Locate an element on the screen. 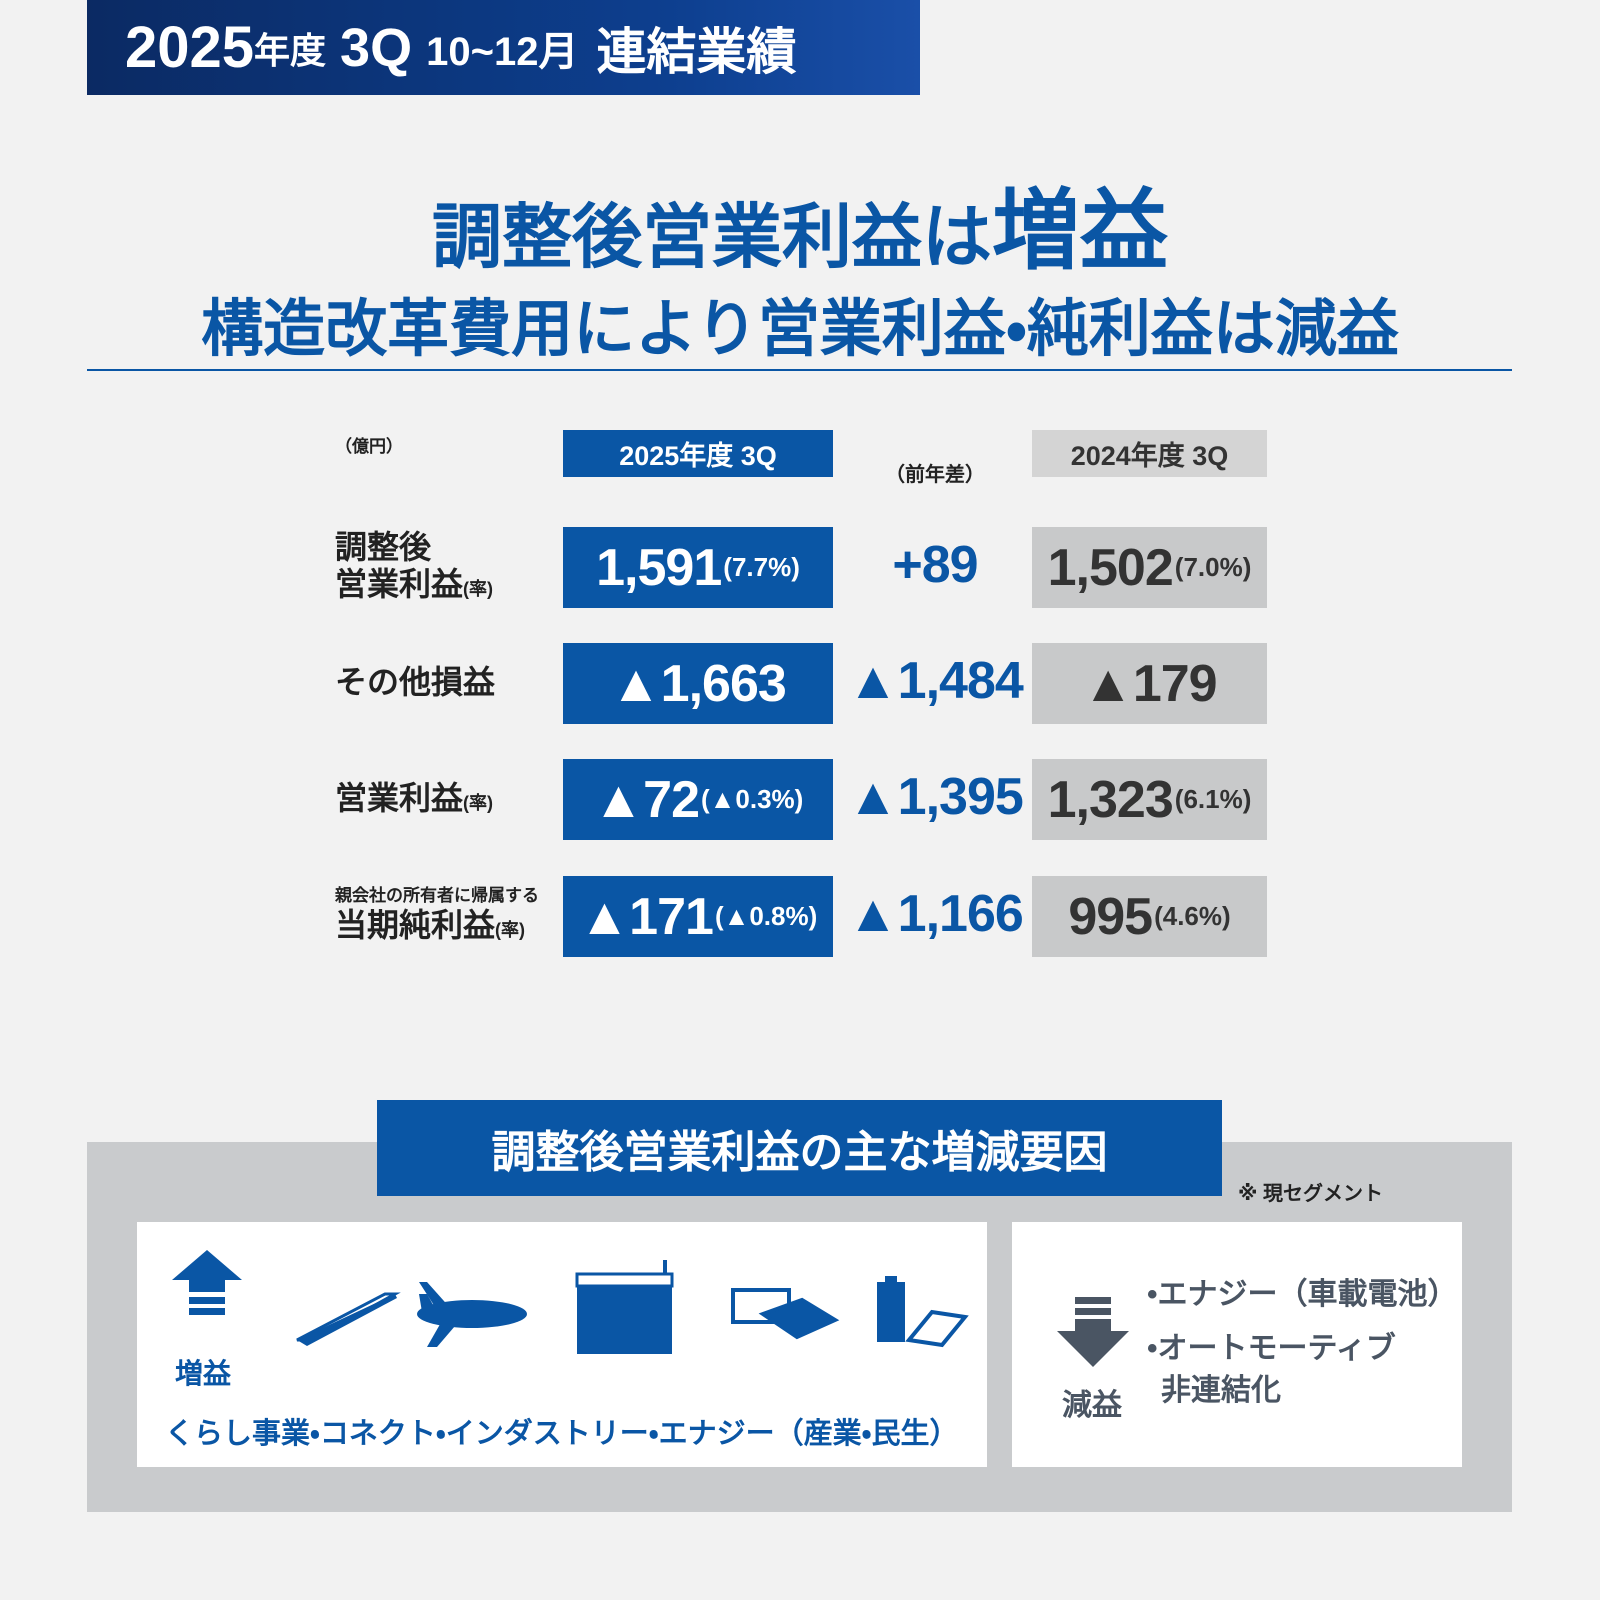 The height and width of the screenshot is (1600, 1600). row-label-line: 当期純利益(率) is located at coordinates (437, 925).